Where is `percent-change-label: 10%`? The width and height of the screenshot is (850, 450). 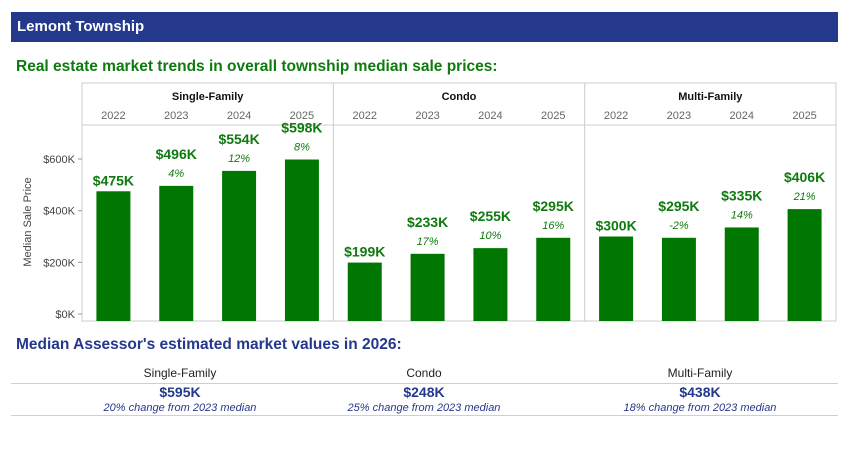
percent-change-label: 10% is located at coordinates (490, 236).